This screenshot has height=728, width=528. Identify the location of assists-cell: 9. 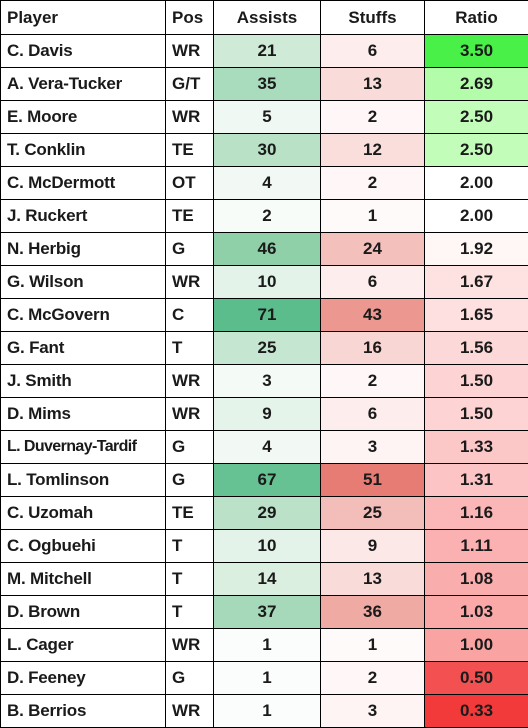
(267, 414).